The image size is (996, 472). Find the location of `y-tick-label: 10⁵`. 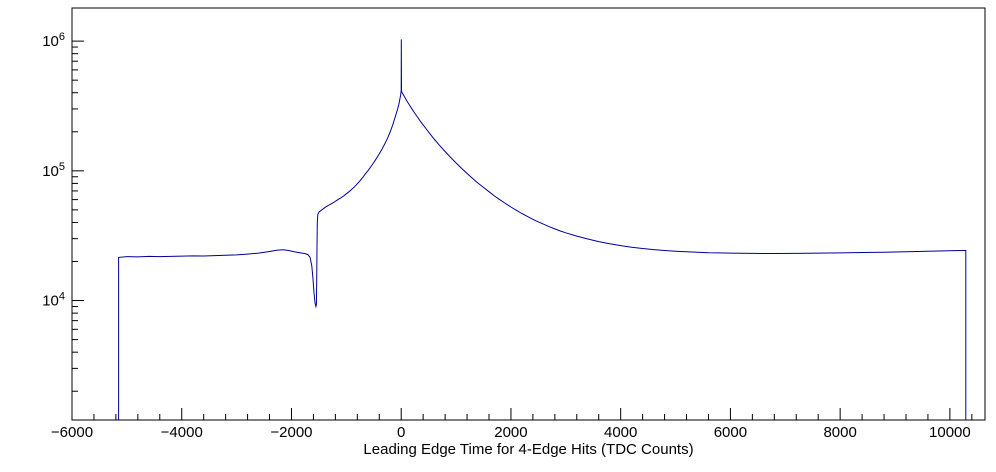

y-tick-label: 10⁵ is located at coordinates (53, 170).